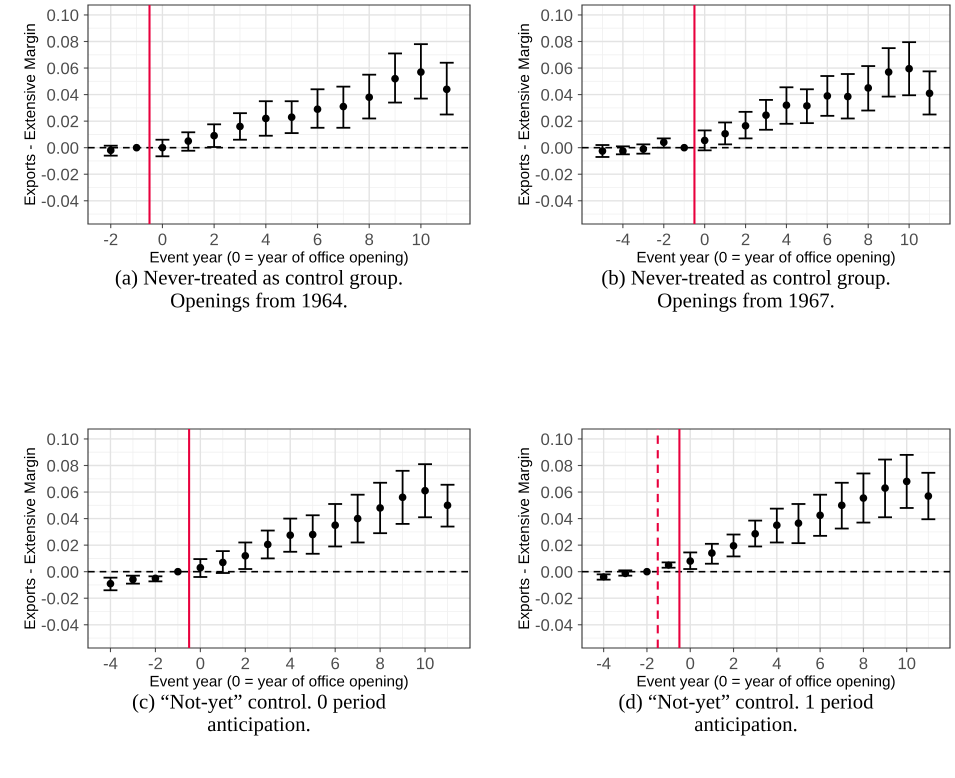  I want to click on text: (c) “Not-yet” control. 0 period anticipation., so click(259, 715).